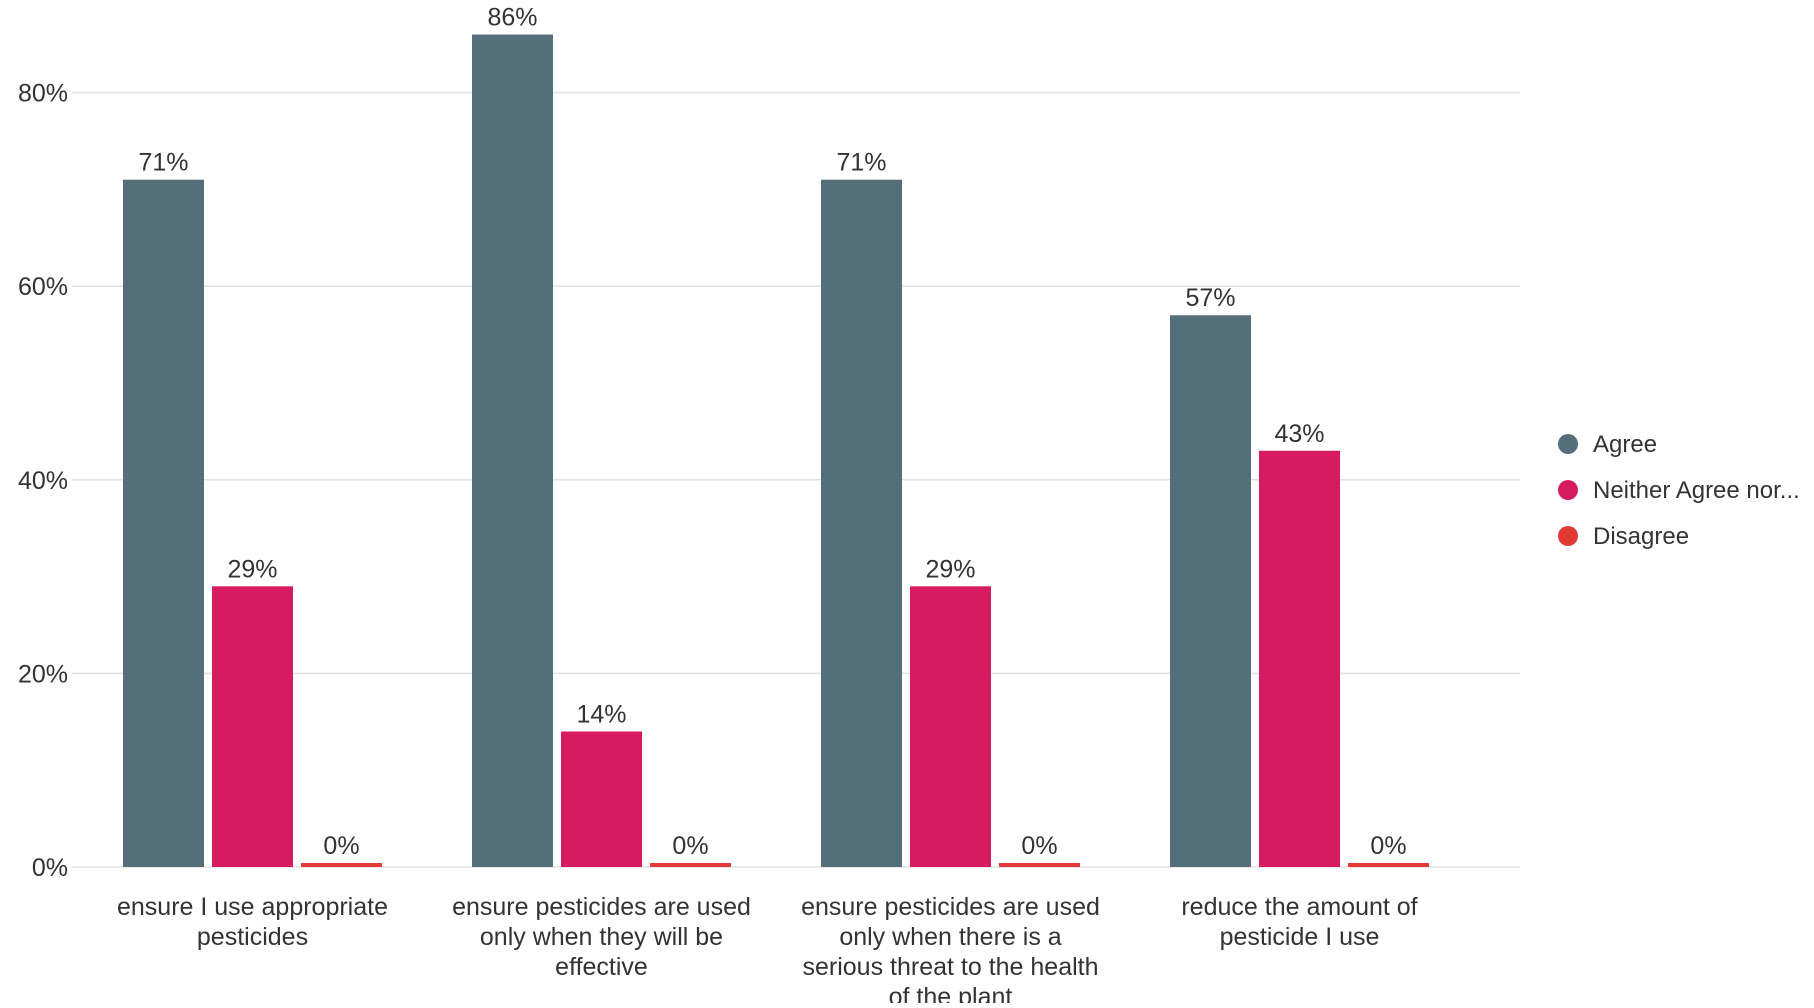 This screenshot has height=1008, width=1814. What do you see at coordinates (1641, 536) in the screenshot?
I see `legend-label: Disagree` at bounding box center [1641, 536].